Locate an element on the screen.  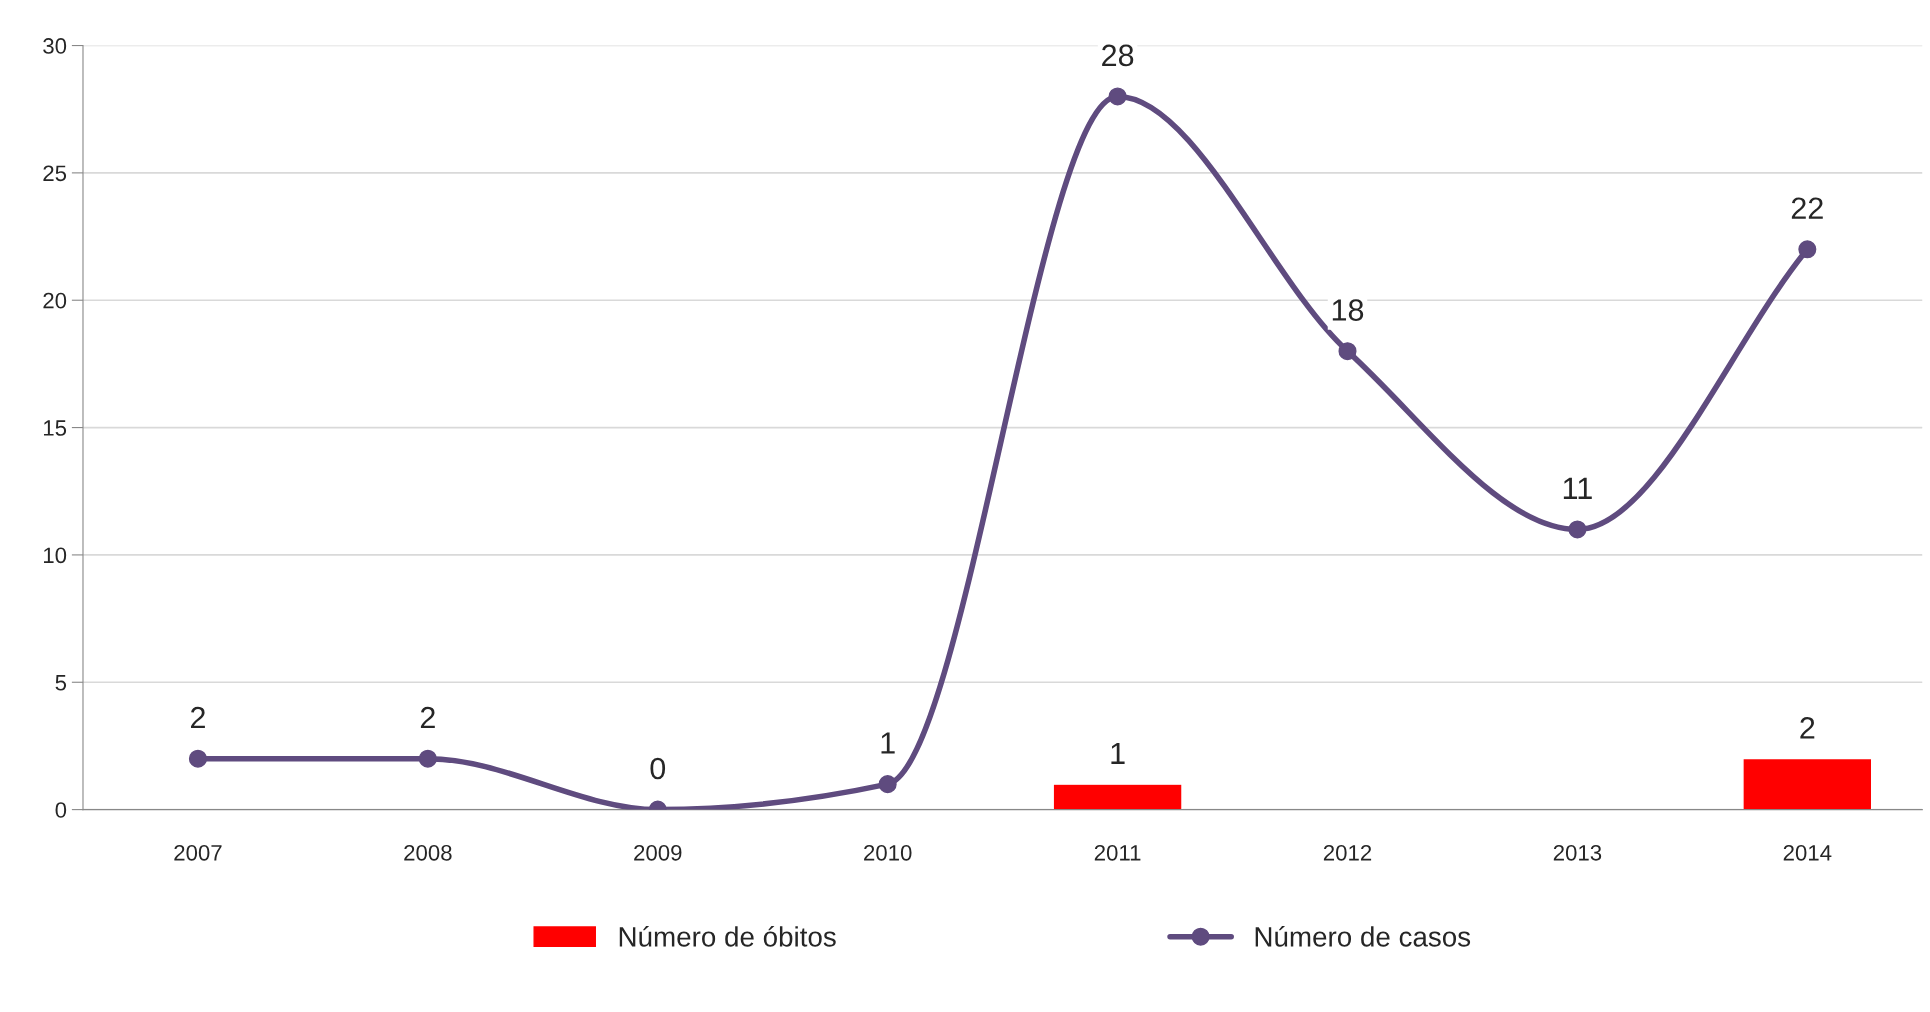
y-tick-label: 20 is located at coordinates (55, 300).